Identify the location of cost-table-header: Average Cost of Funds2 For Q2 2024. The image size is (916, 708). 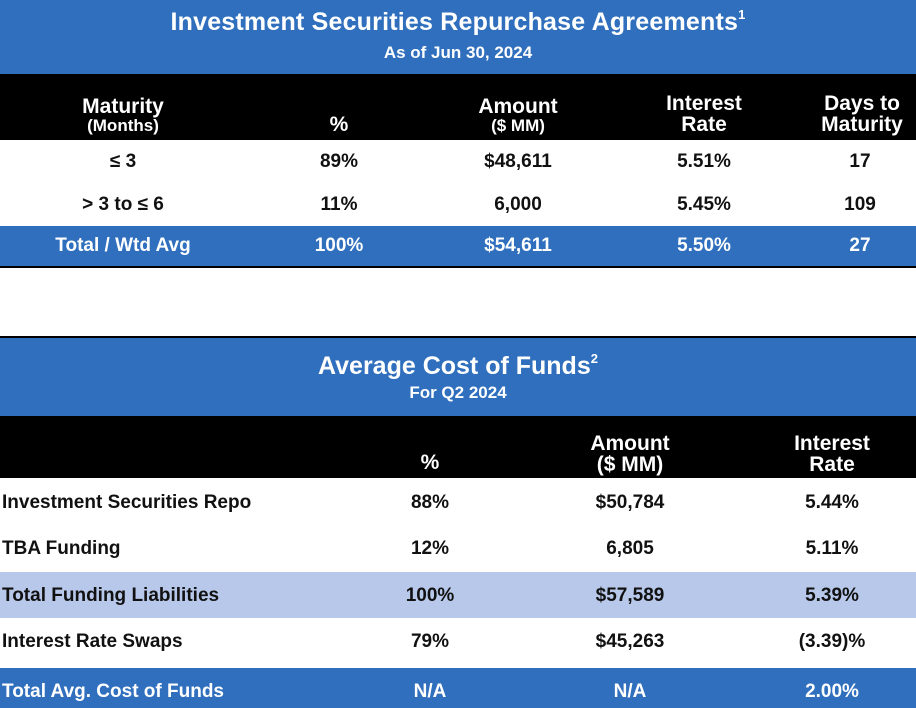
(458, 377).